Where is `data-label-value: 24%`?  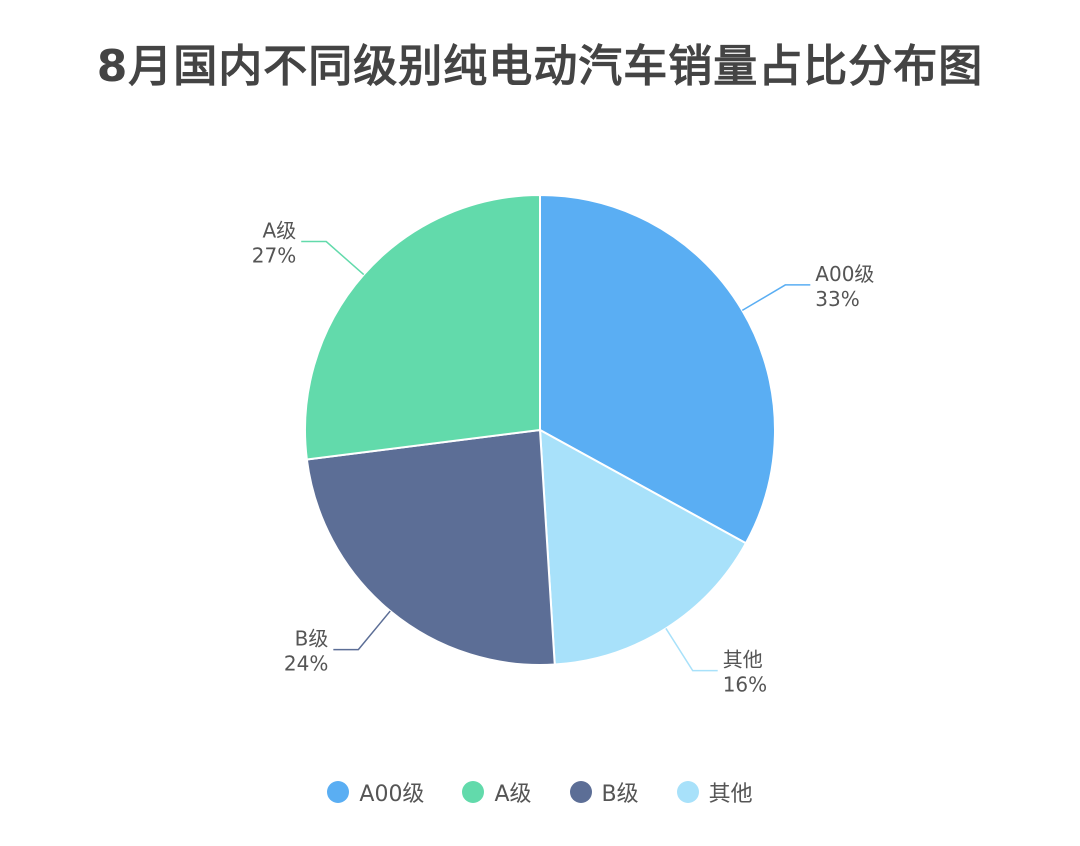
data-label-value: 24% is located at coordinates (306, 664).